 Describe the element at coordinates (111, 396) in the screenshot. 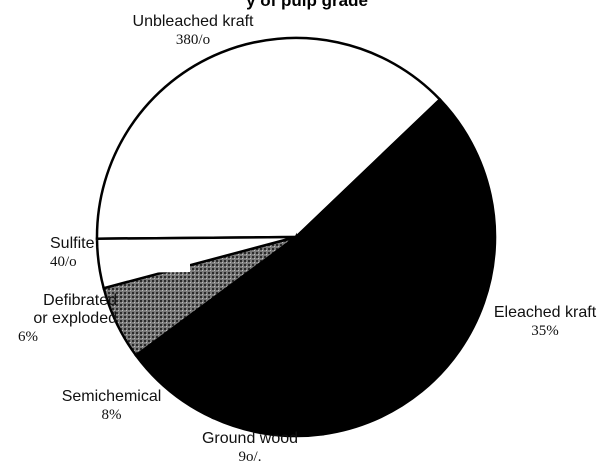

I see `slice-label-semichemical: Semichemical` at that location.